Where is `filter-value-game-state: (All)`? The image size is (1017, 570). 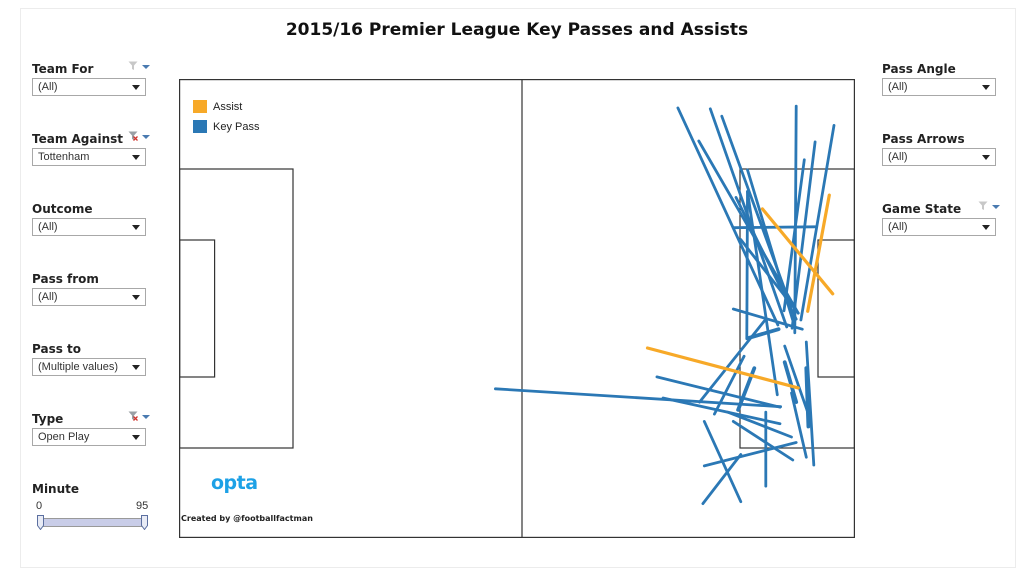 filter-value-game-state: (All) is located at coordinates (898, 227).